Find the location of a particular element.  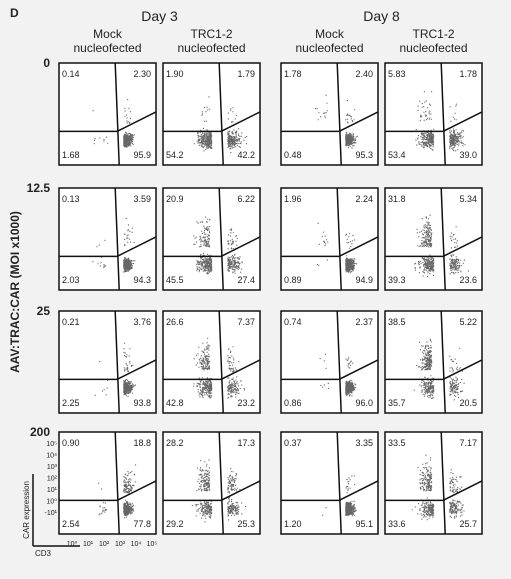

x-tick-label: 10¹ is located at coordinates (88, 544).